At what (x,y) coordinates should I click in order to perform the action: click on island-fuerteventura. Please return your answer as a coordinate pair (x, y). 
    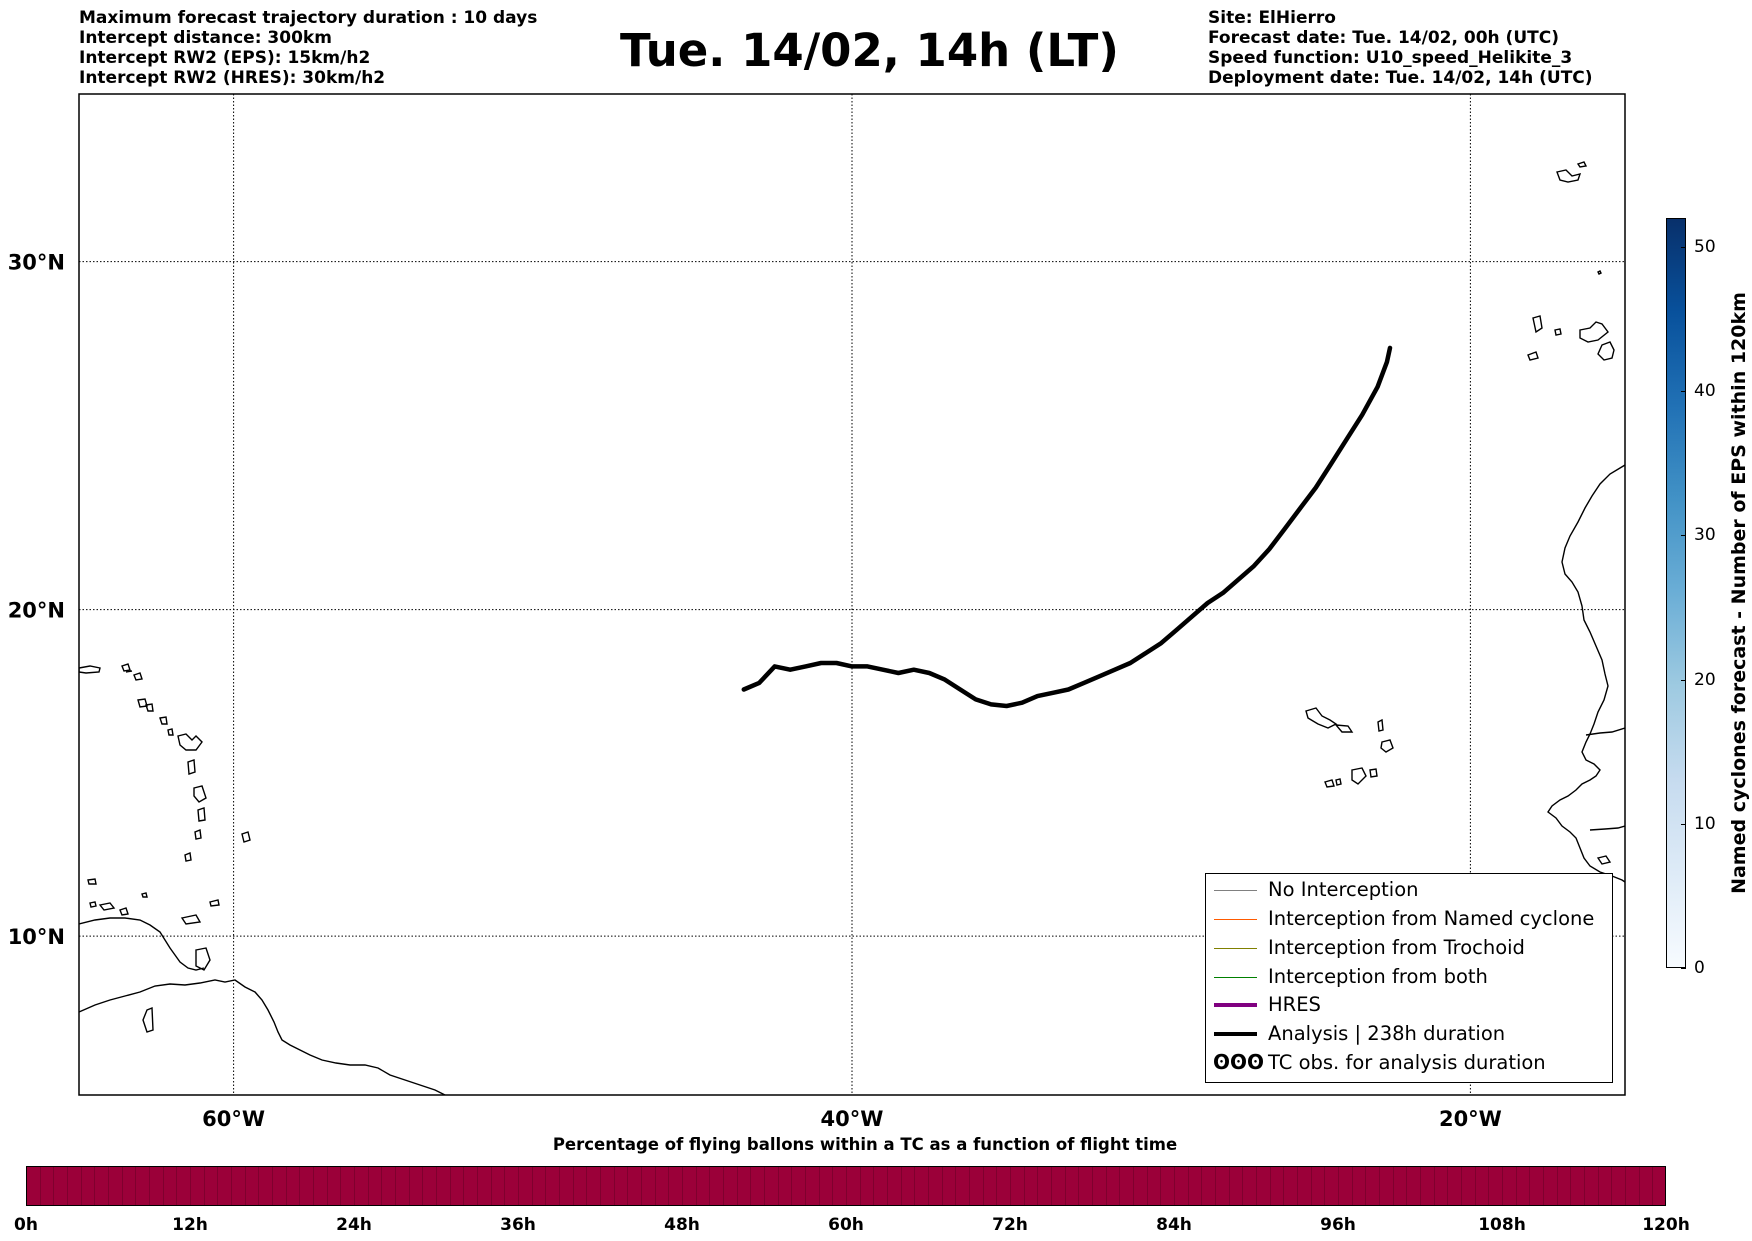
    Looking at the image, I should click on (1606, 351).